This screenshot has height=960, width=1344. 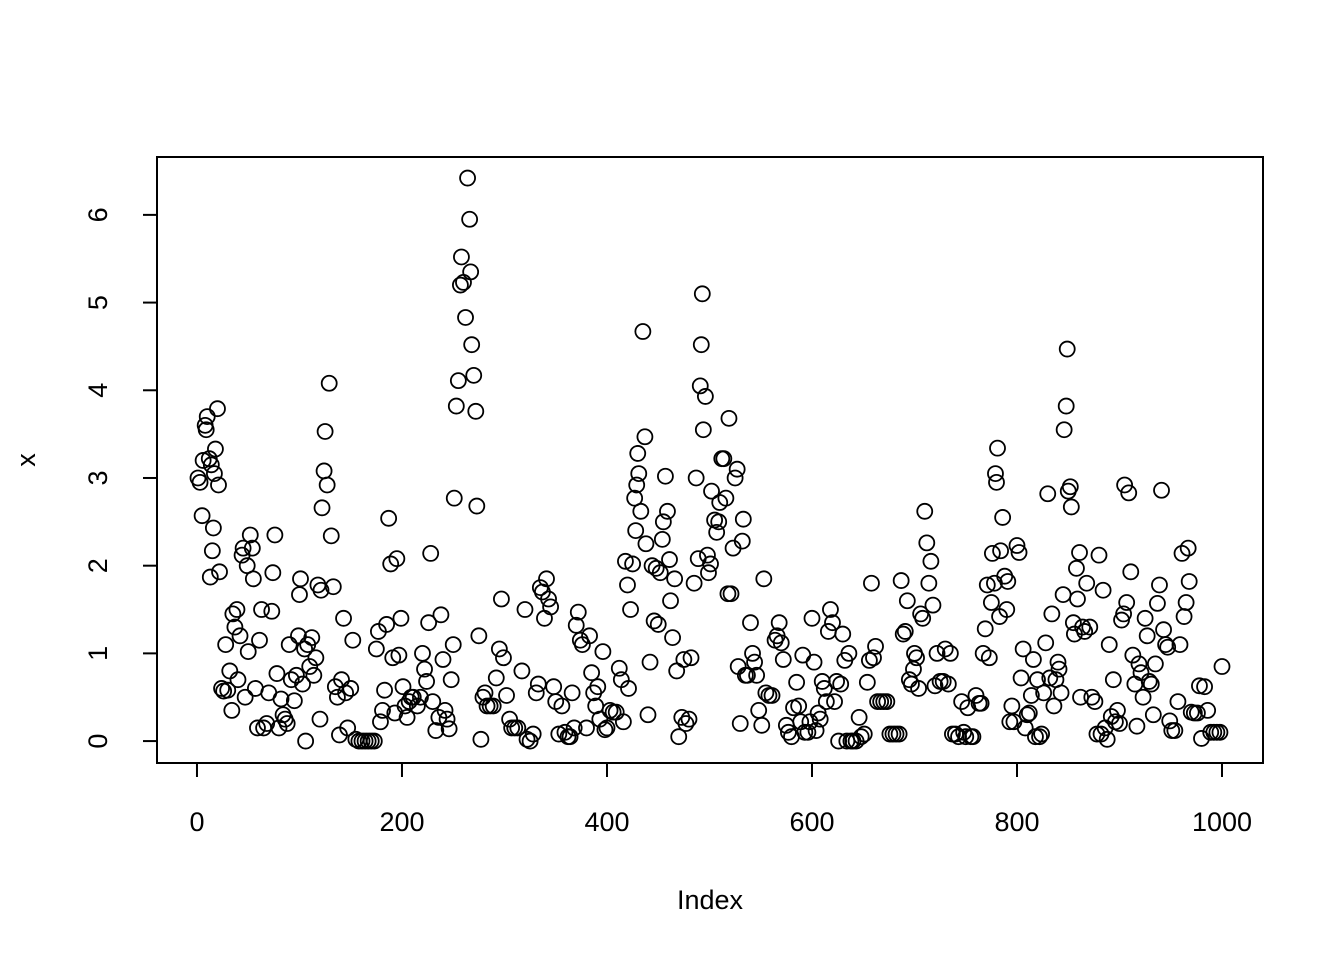 I want to click on x-tick-label: 1000, so click(x=1222, y=822).